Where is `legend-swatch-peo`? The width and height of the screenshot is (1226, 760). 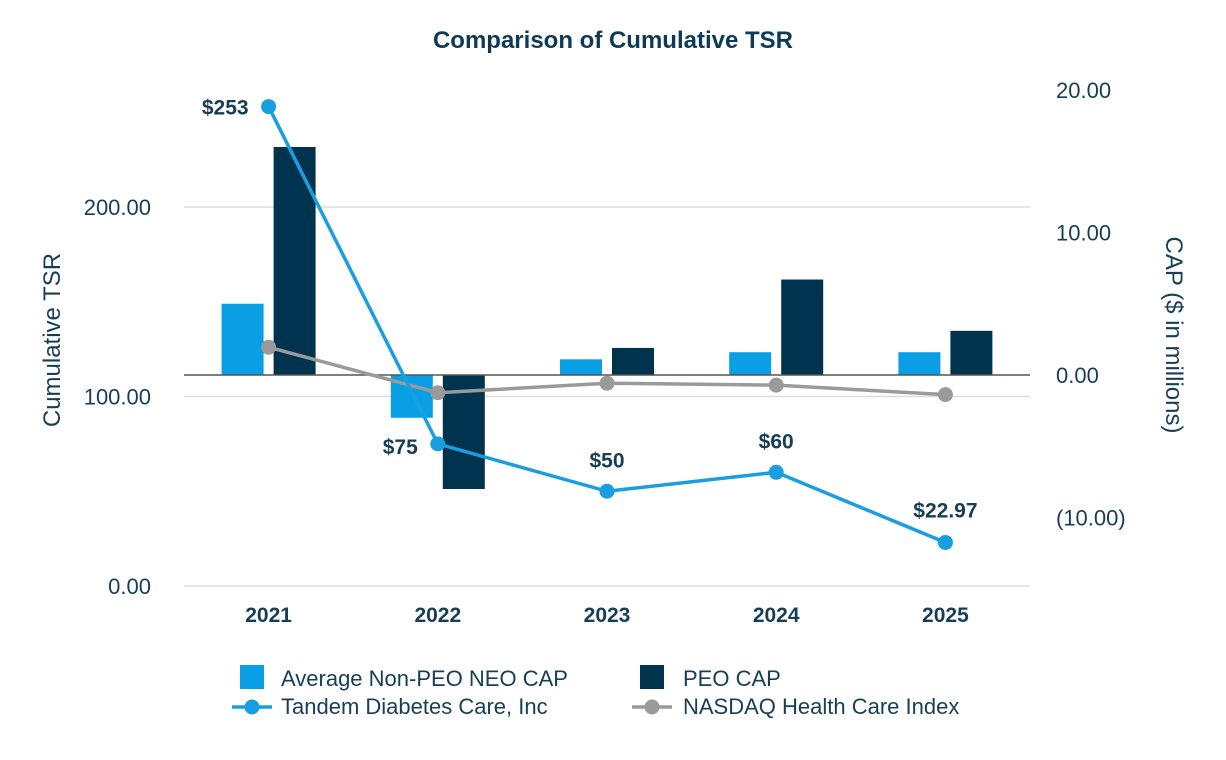 legend-swatch-peo is located at coordinates (652, 677).